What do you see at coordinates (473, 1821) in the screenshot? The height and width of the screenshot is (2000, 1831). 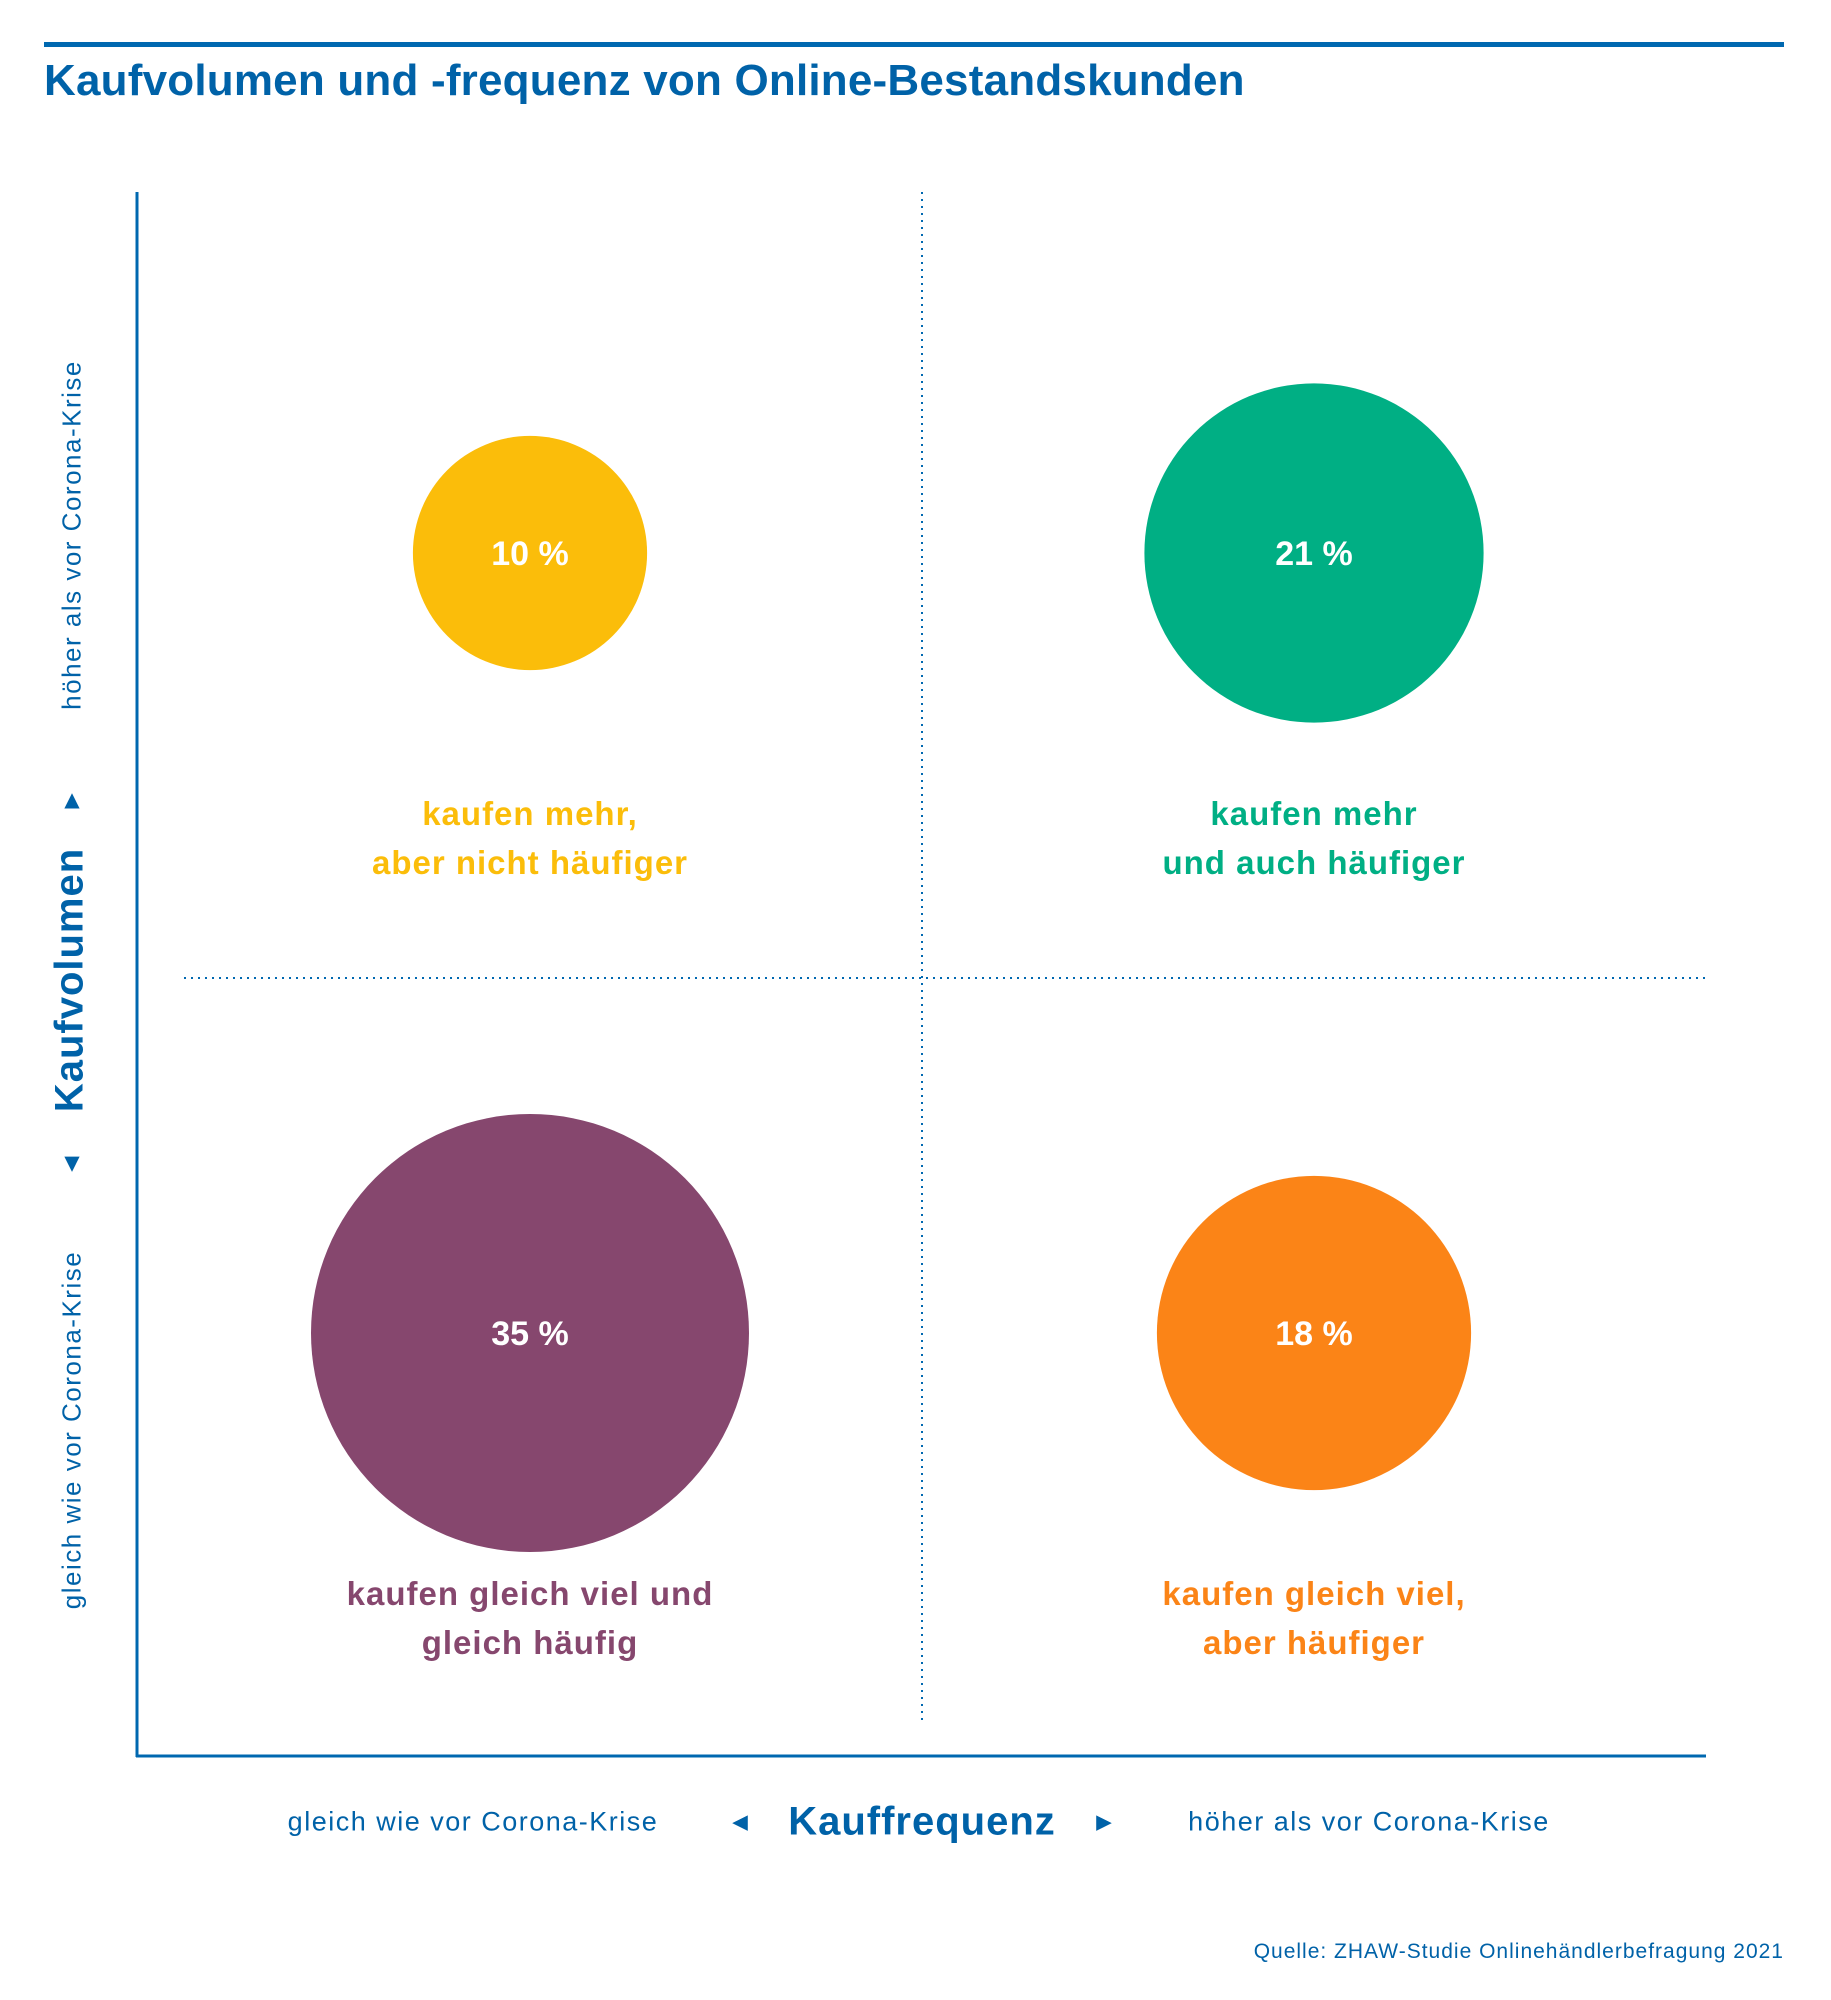 I see `x-low-label: gleich wie vor Corona-Krise` at bounding box center [473, 1821].